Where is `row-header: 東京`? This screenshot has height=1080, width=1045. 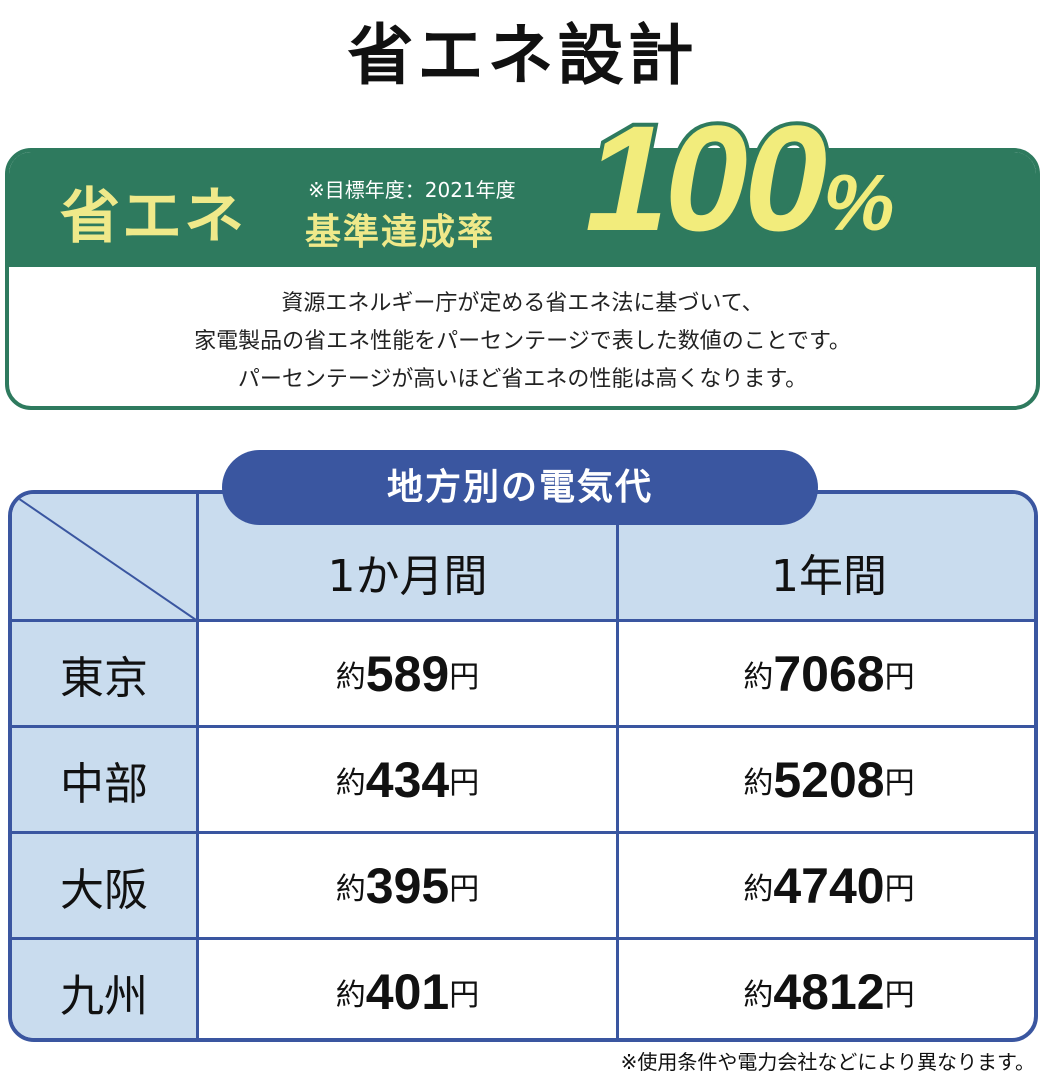 row-header: 東京 is located at coordinates (105, 675).